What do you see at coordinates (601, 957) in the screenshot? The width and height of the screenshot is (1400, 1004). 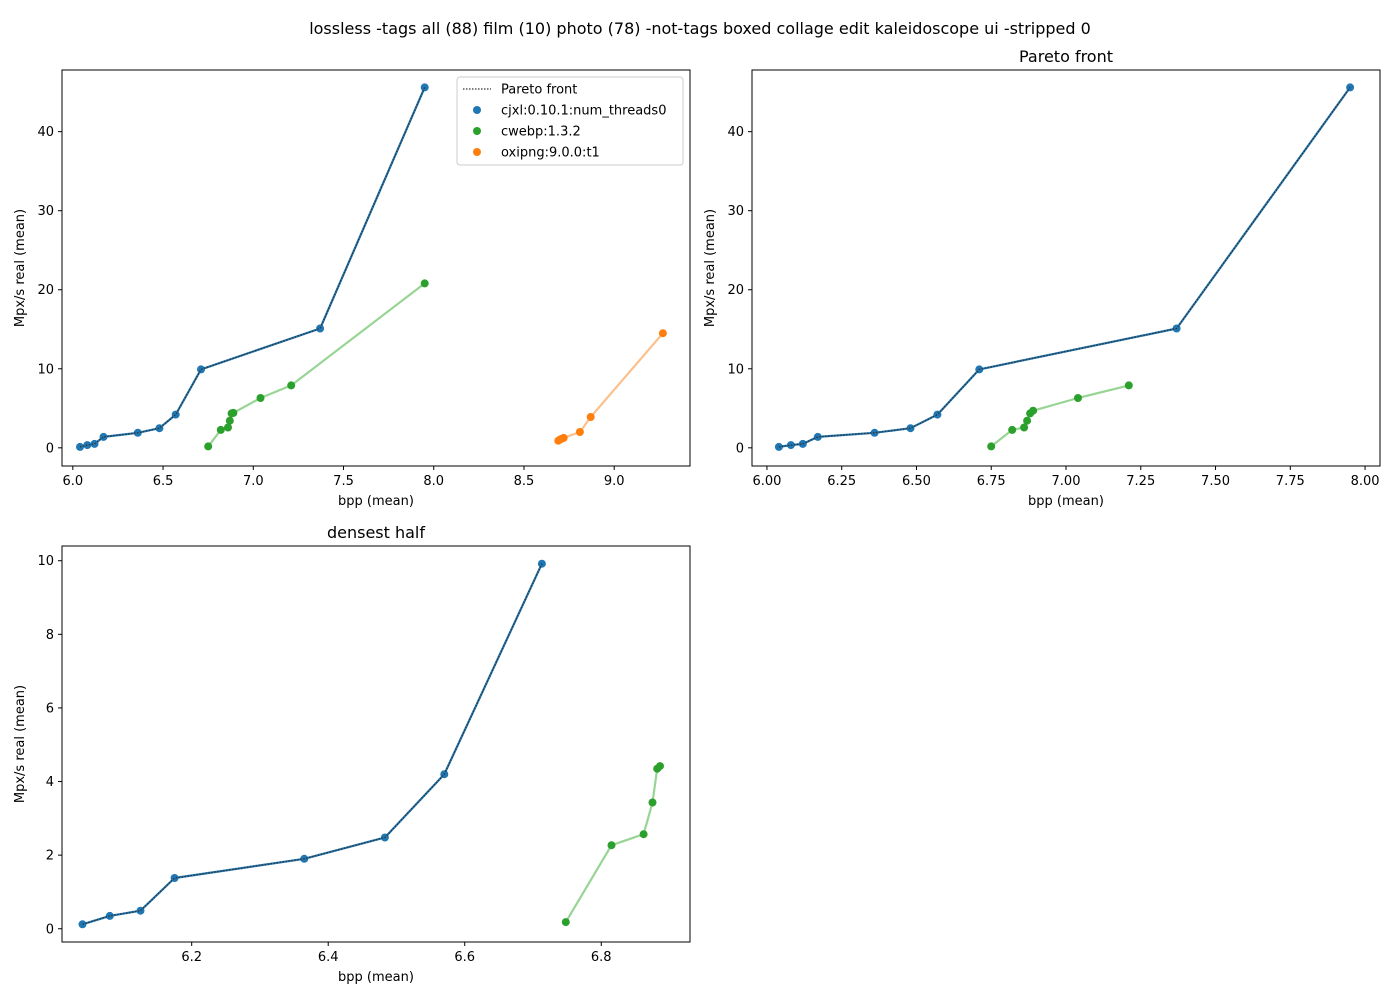 I see `x-tick-label: 6.8` at bounding box center [601, 957].